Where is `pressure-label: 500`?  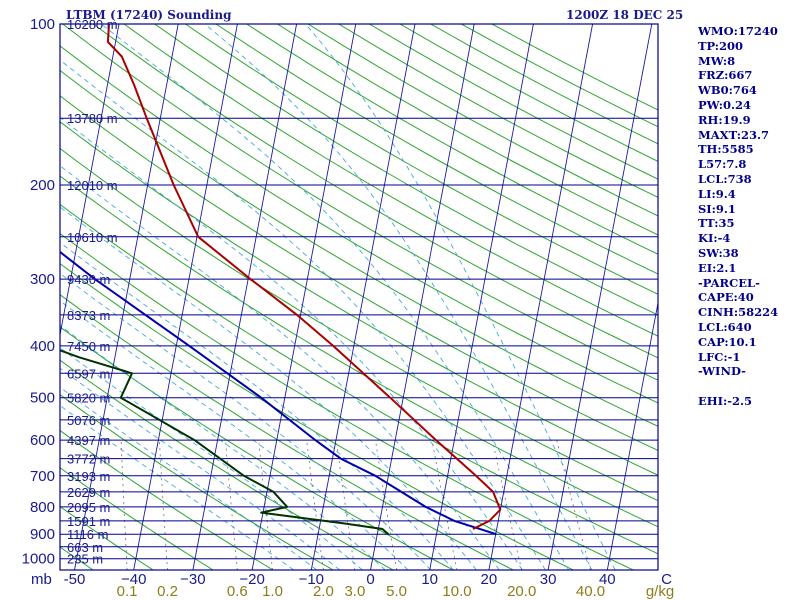
pressure-label: 500 is located at coordinates (42, 398).